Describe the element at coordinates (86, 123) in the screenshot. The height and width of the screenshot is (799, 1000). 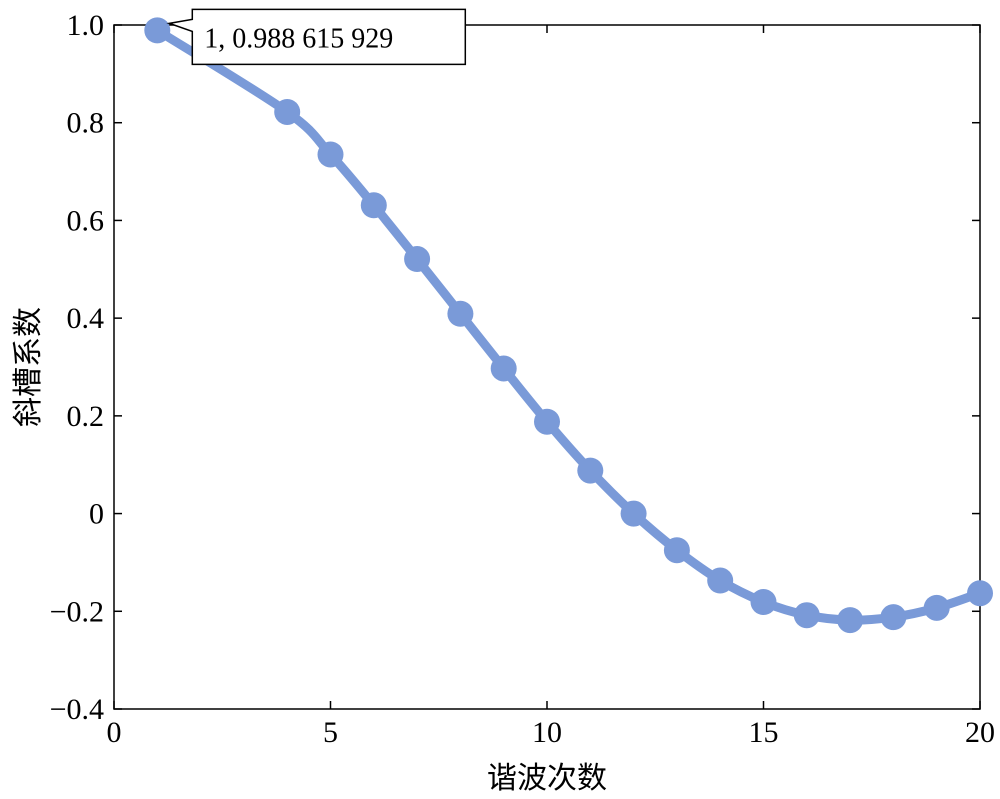
I see `y-tick-label: 0.8` at that location.